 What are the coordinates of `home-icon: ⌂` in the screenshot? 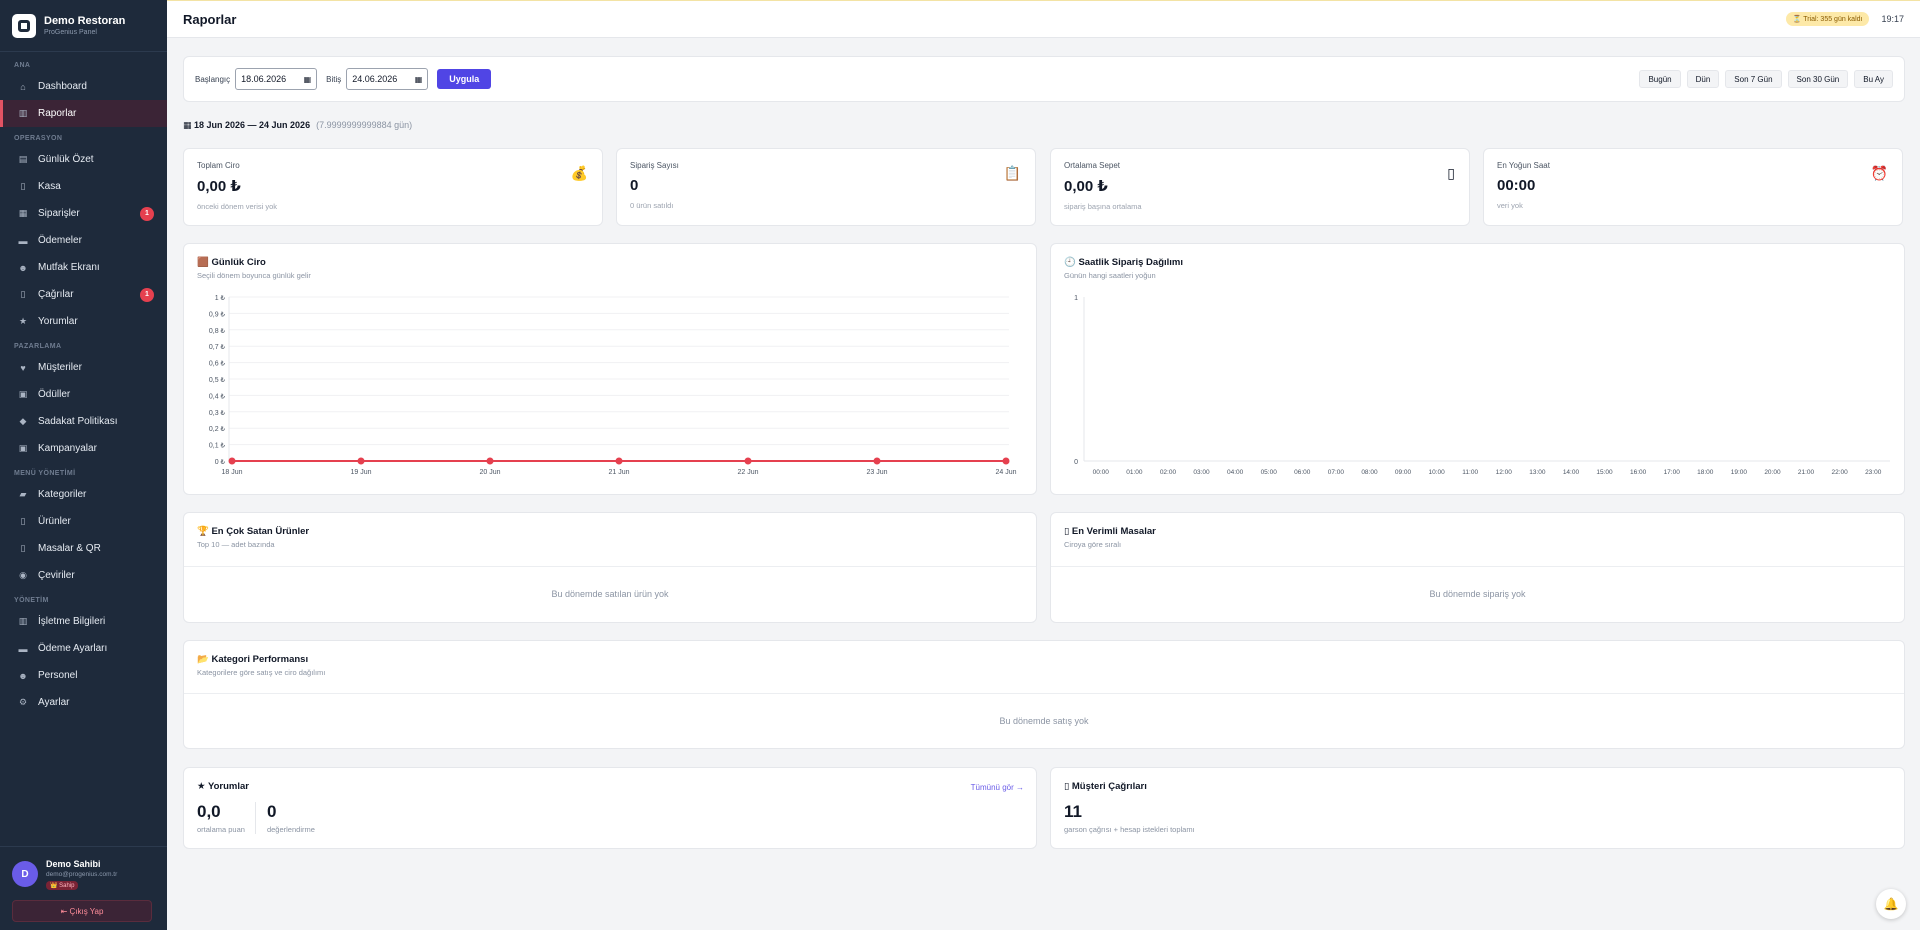 It's located at (23, 86).